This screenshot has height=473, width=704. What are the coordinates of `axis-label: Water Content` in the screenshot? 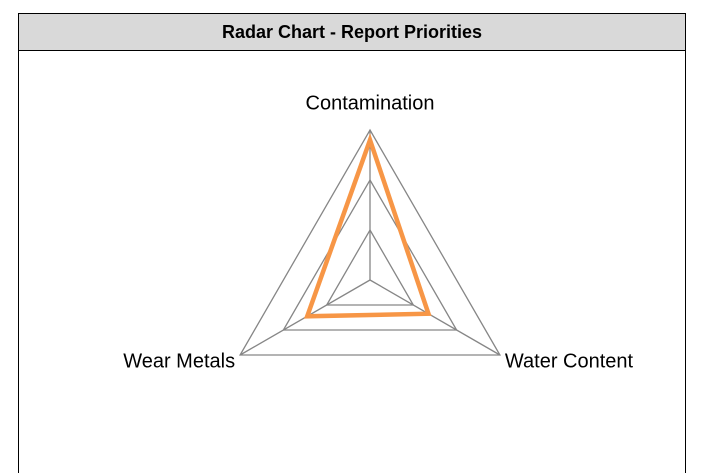 It's located at (569, 361).